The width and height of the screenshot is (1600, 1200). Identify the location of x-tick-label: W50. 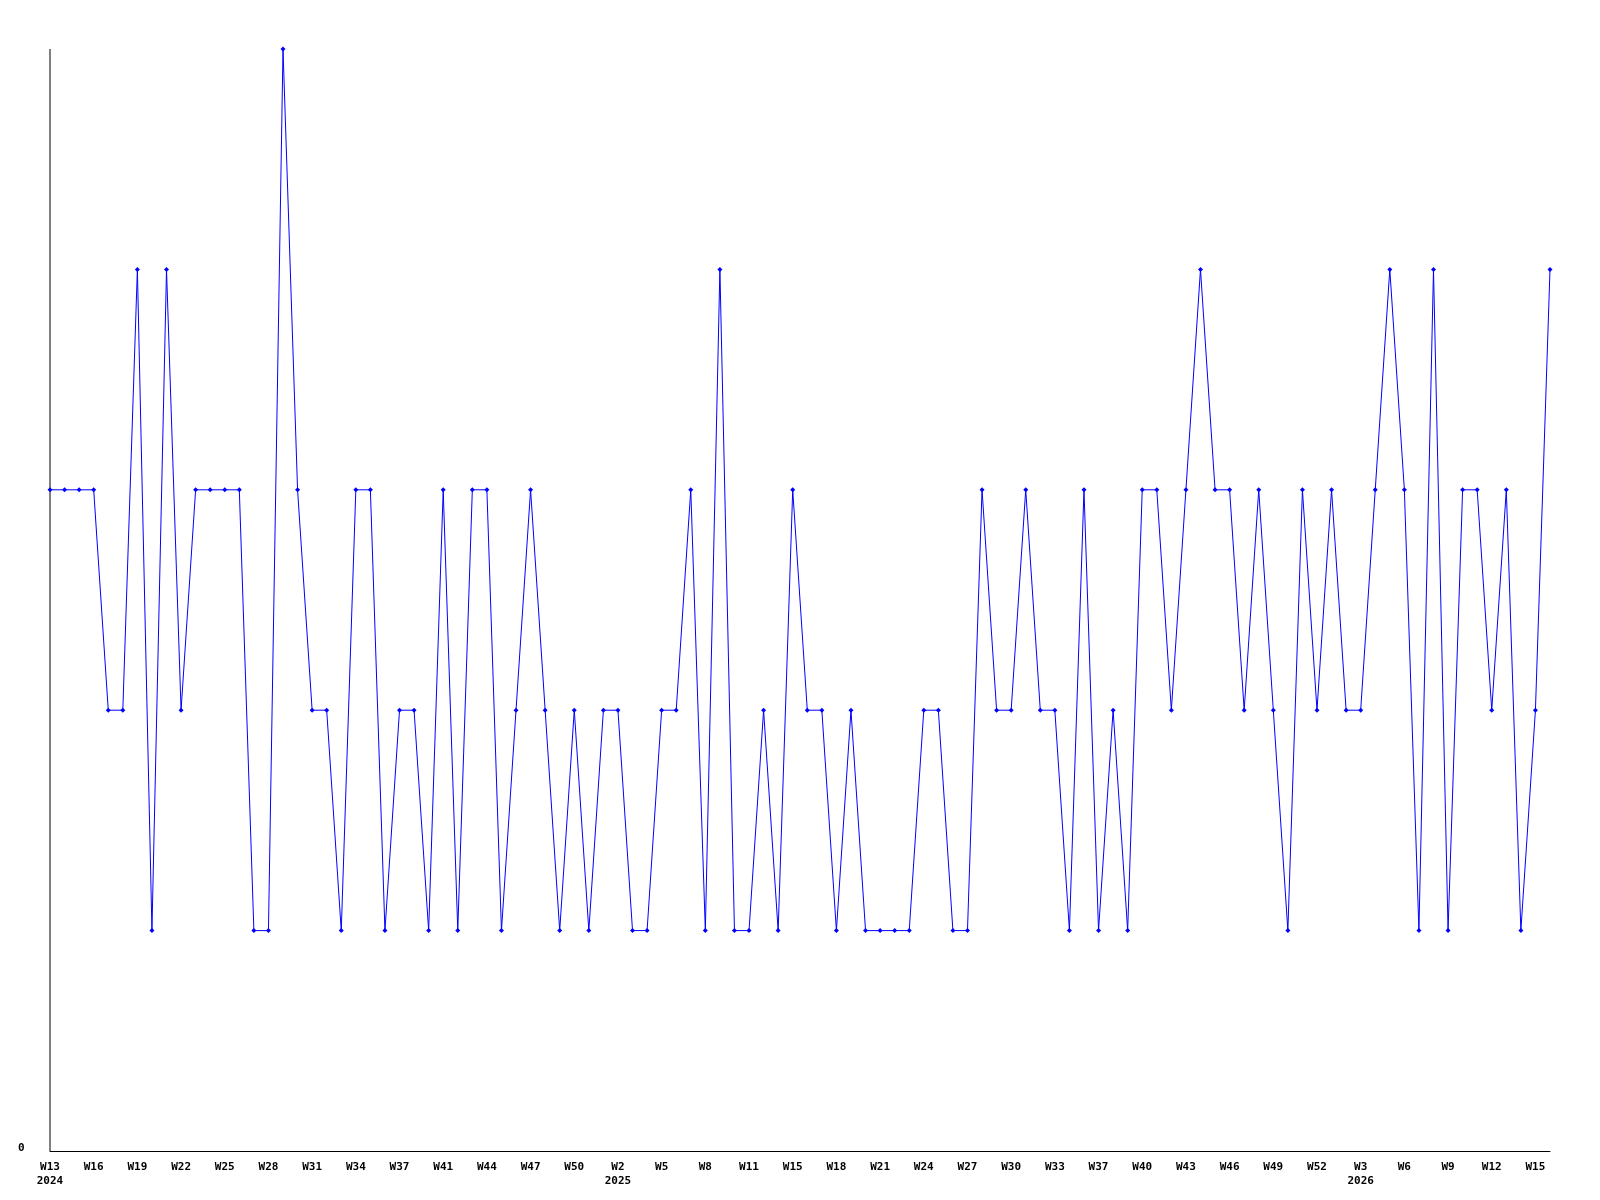
(574, 1166).